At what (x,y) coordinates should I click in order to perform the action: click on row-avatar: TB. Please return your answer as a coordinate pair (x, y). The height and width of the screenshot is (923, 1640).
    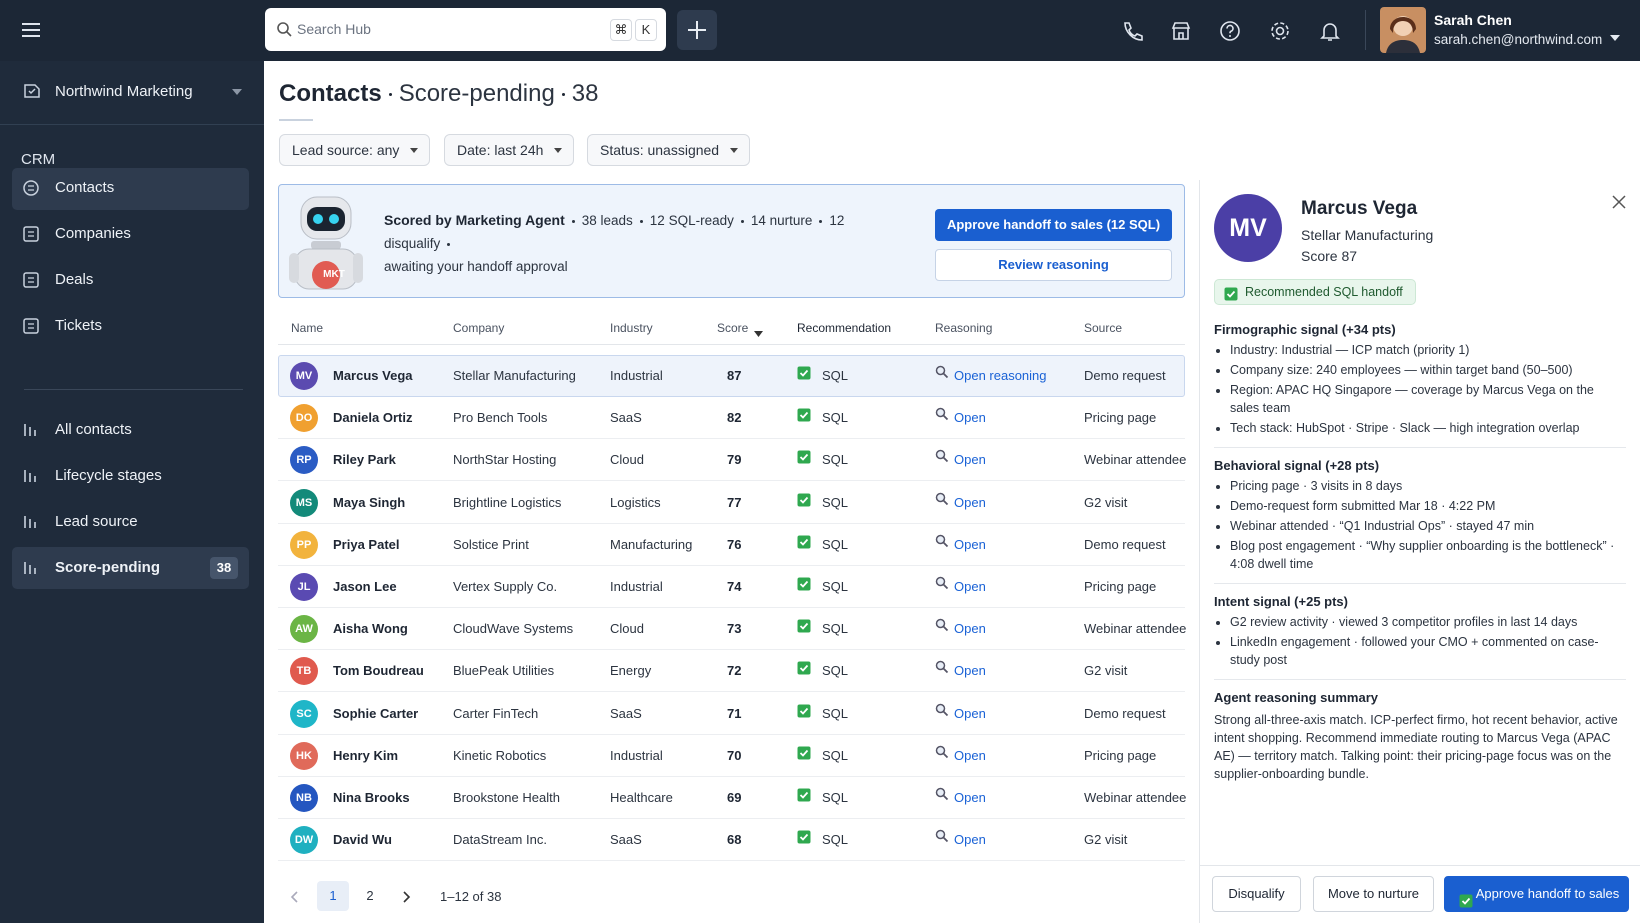
    Looking at the image, I should click on (304, 671).